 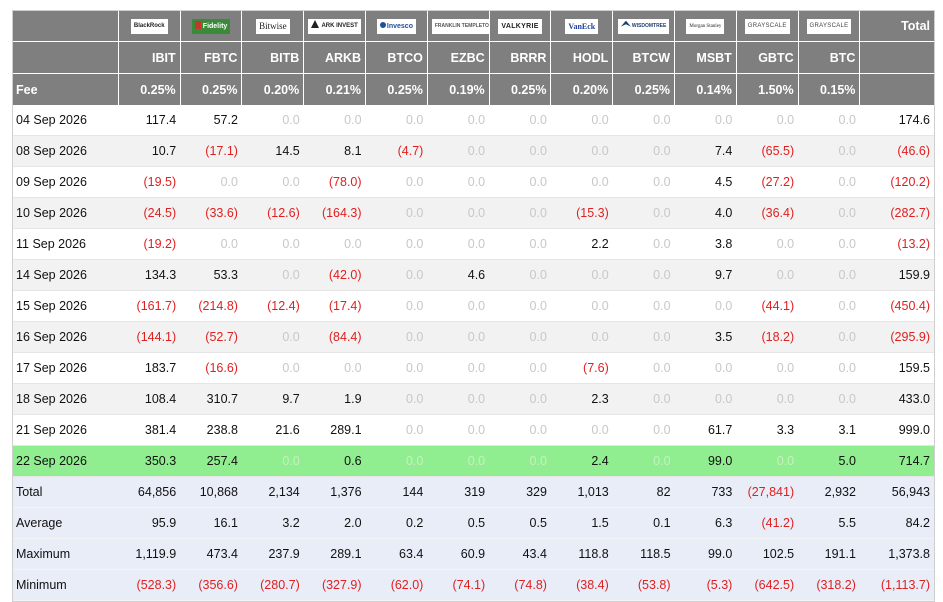 I want to click on flow-cell-arkb: 8.1, so click(x=334, y=151).